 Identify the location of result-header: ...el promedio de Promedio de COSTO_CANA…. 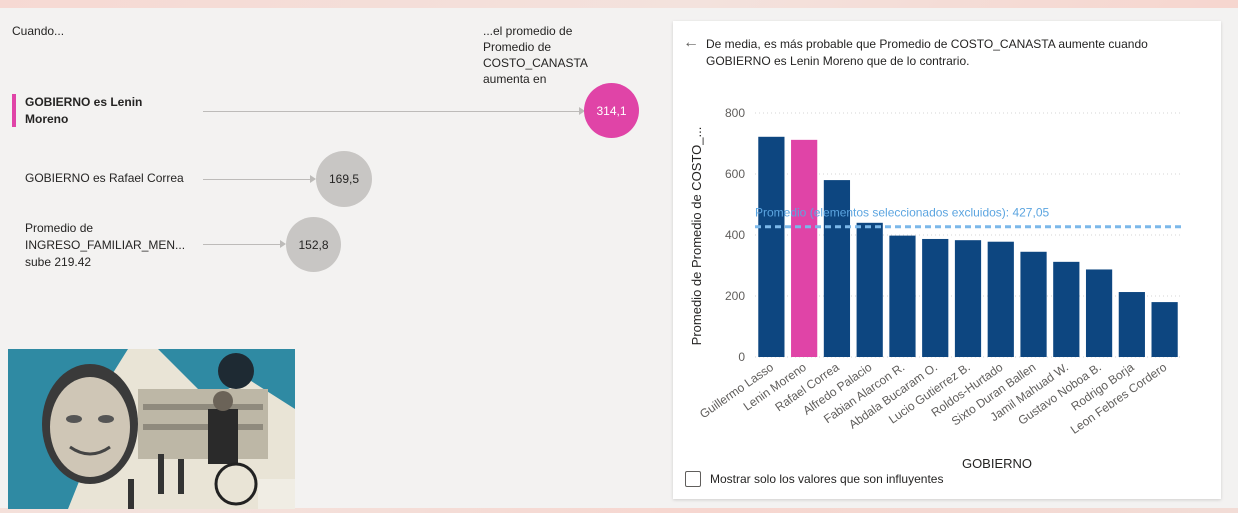
(535, 55).